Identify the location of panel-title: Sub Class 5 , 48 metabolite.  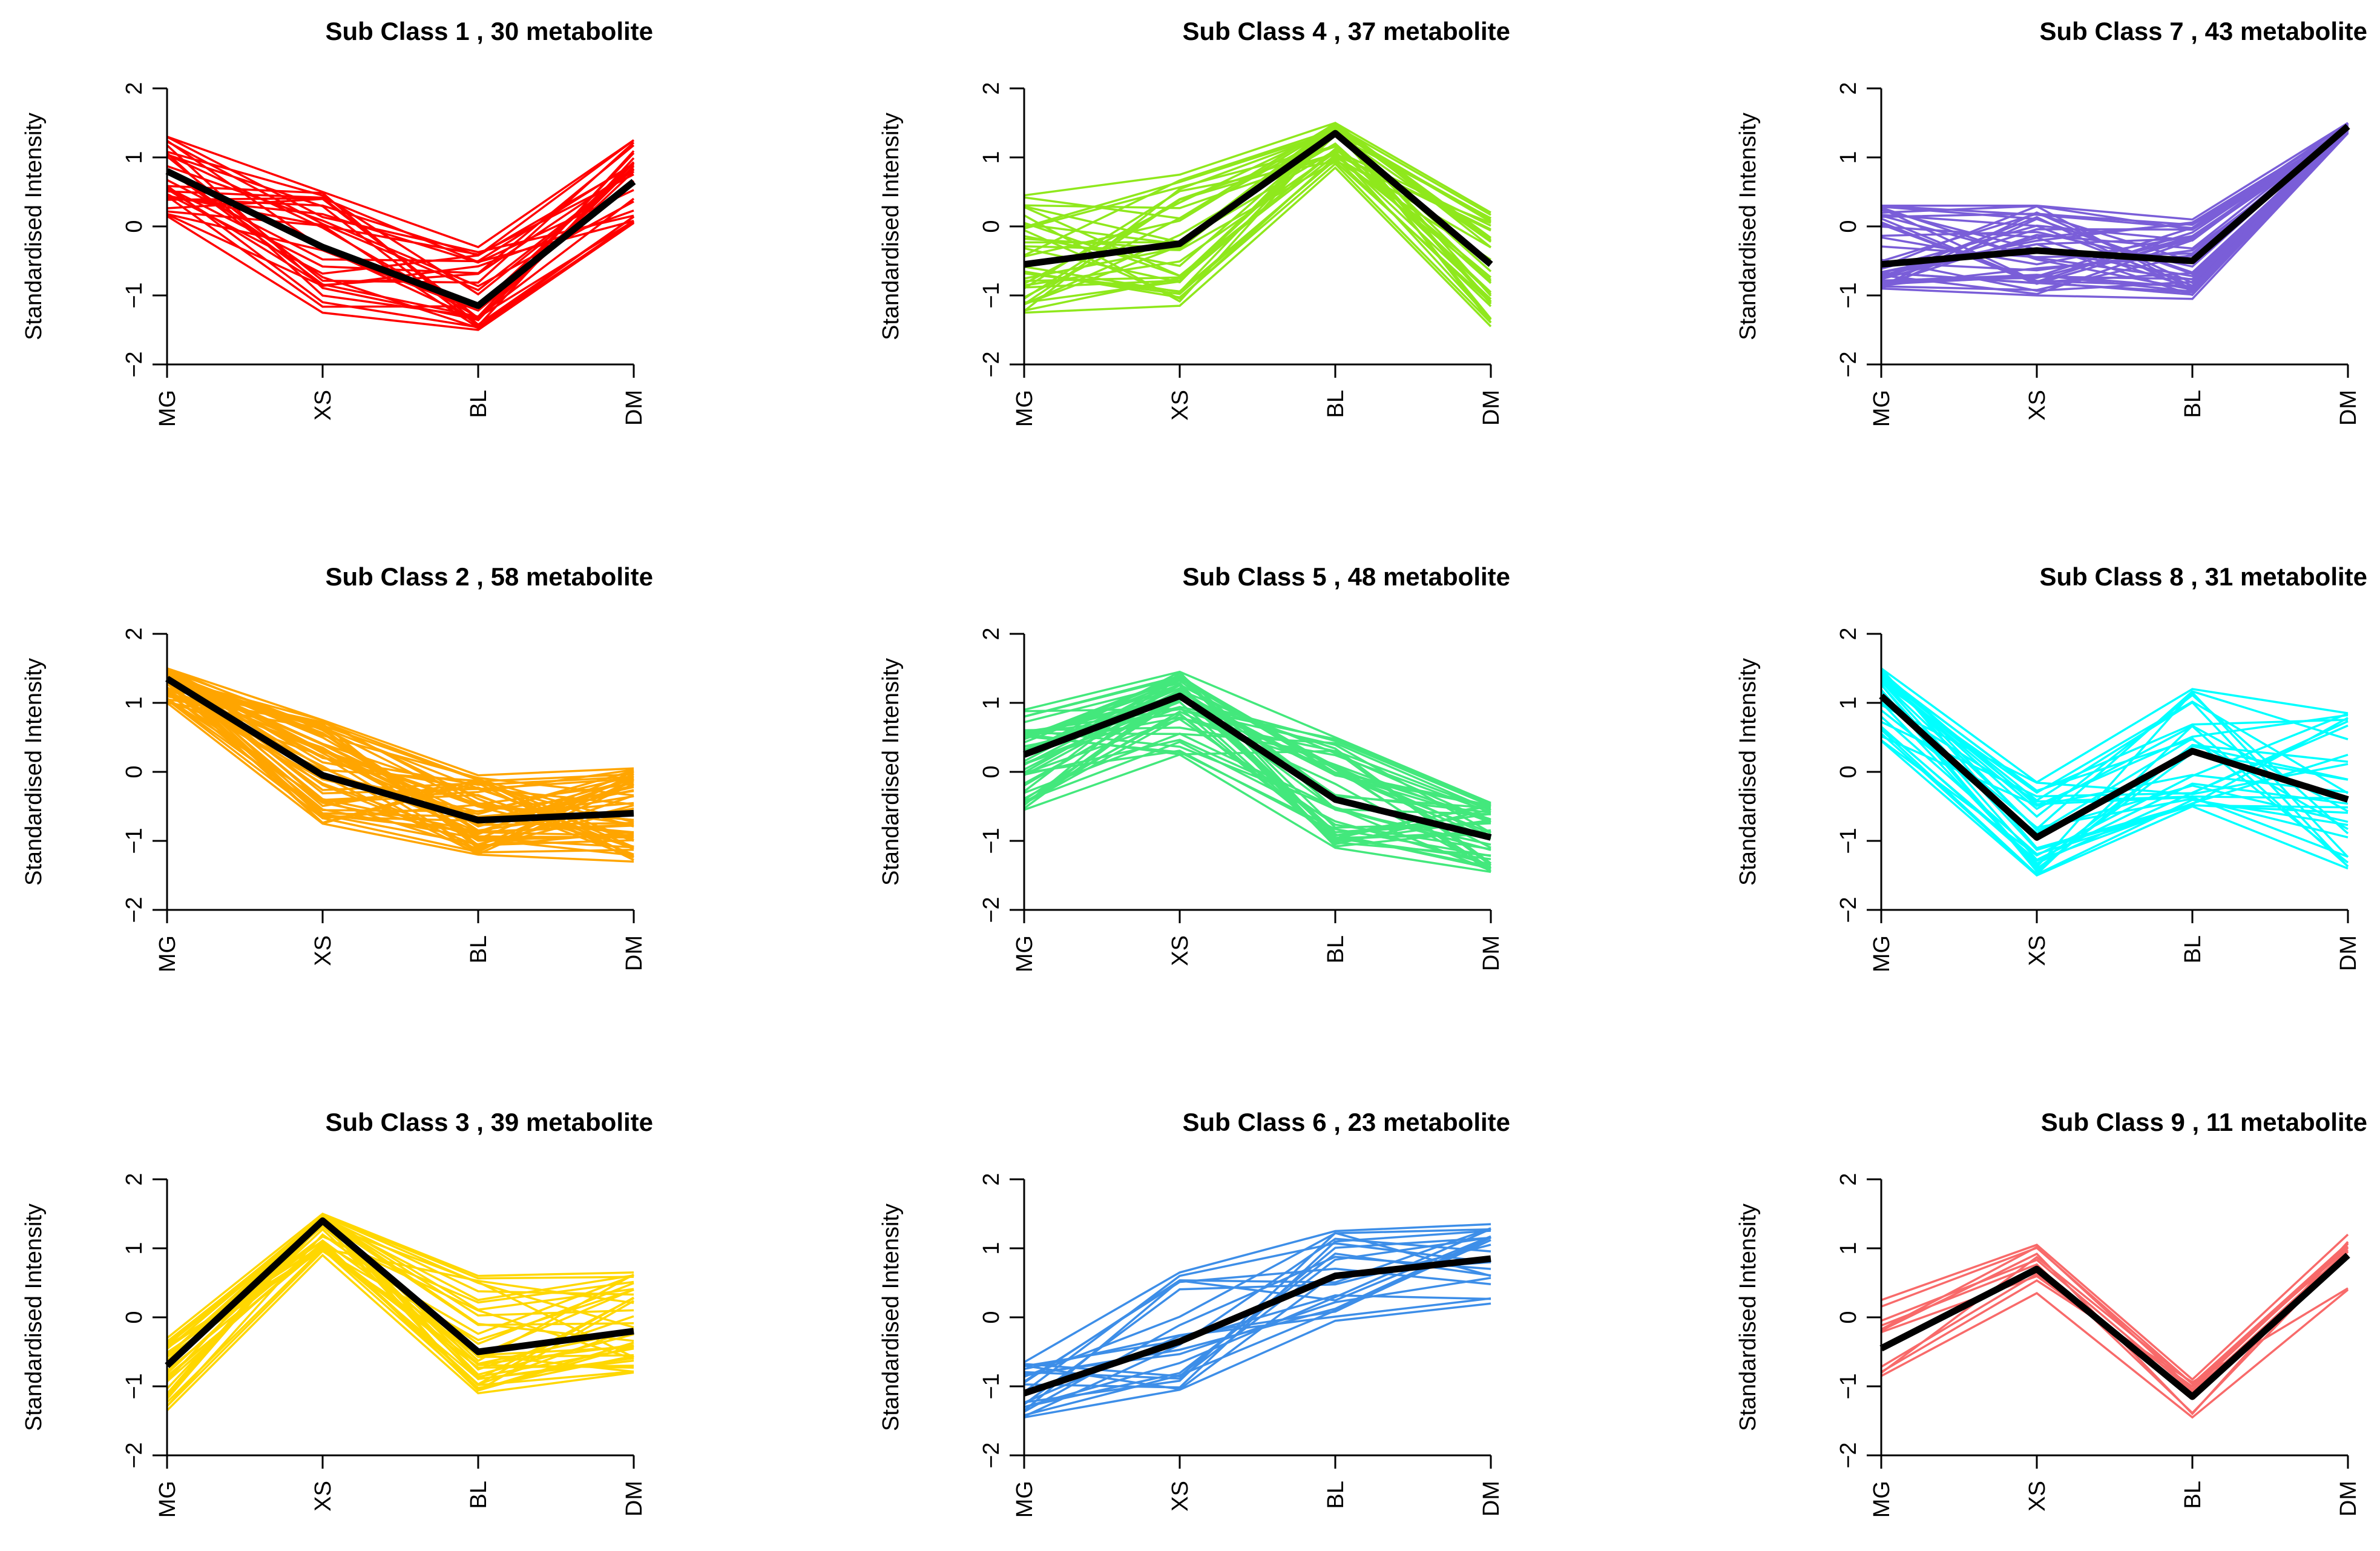
(1346, 576).